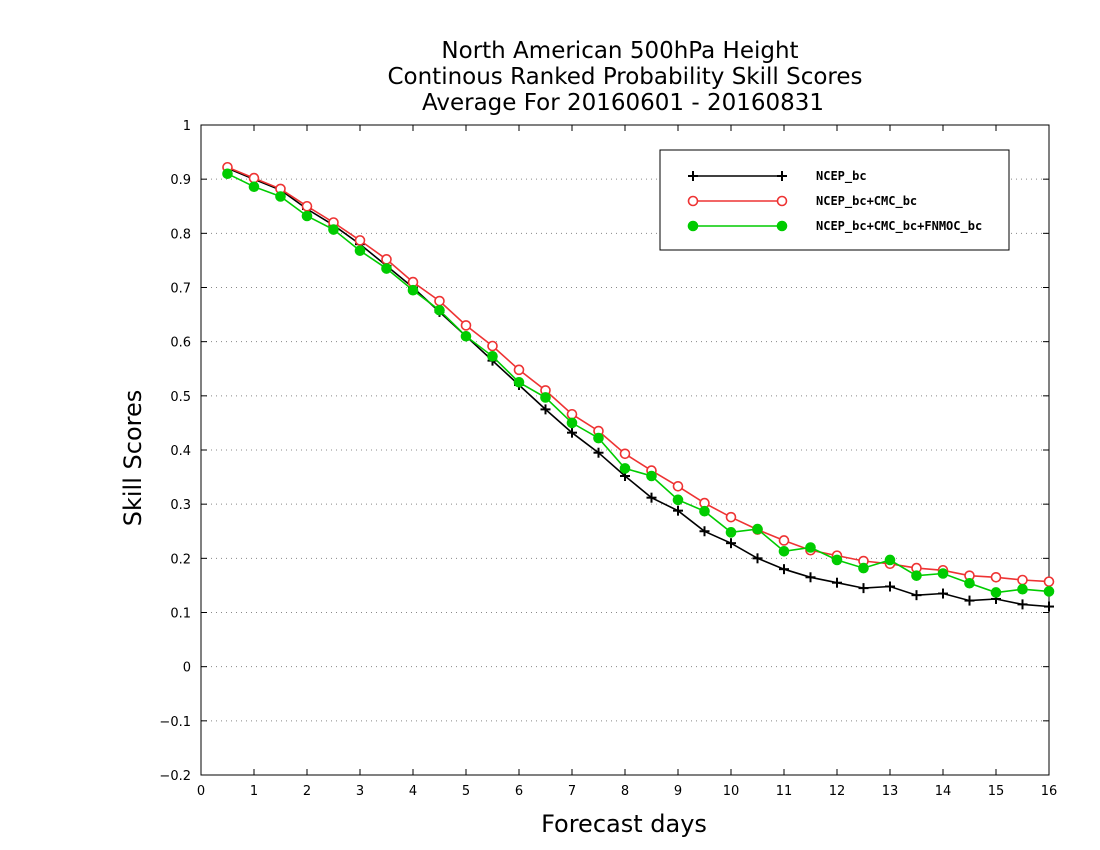 This screenshot has height=850, width=1100. Describe the element at coordinates (625, 791) in the screenshot. I see `x-tick-label: 8` at that location.